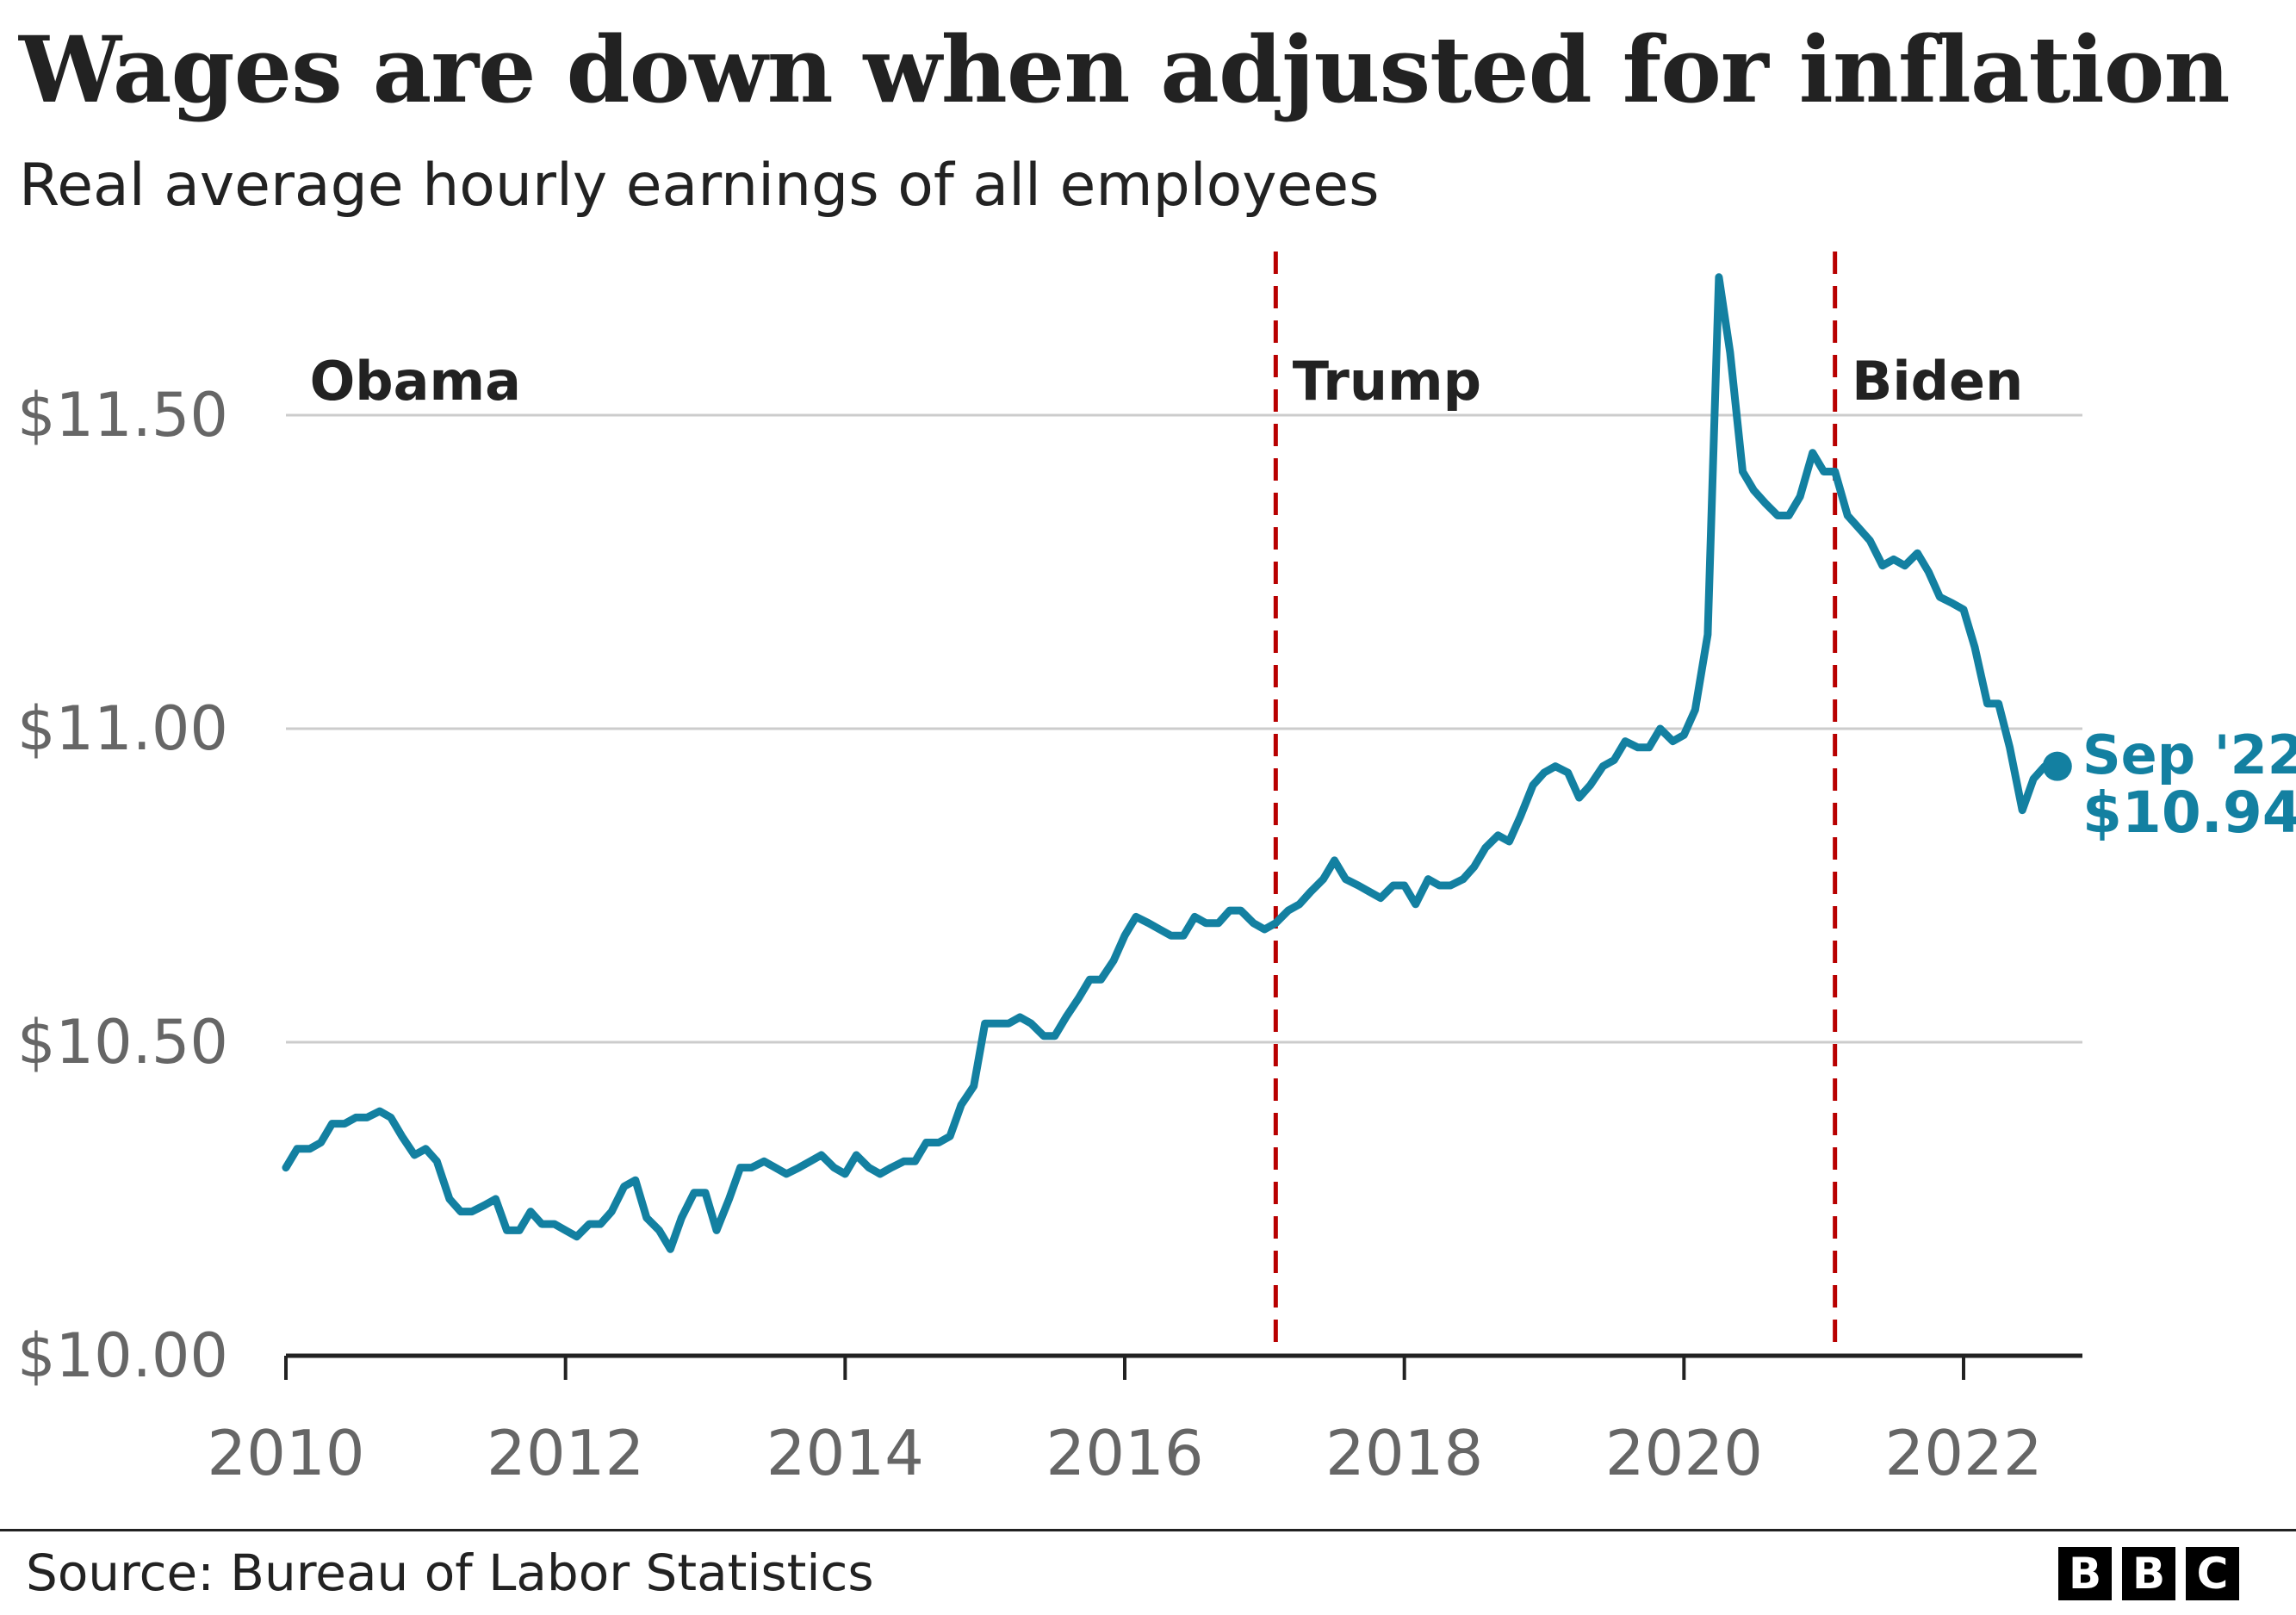 This screenshot has width=2296, height=1615. I want to click on y-tick-label: $10.00, so click(122, 1355).